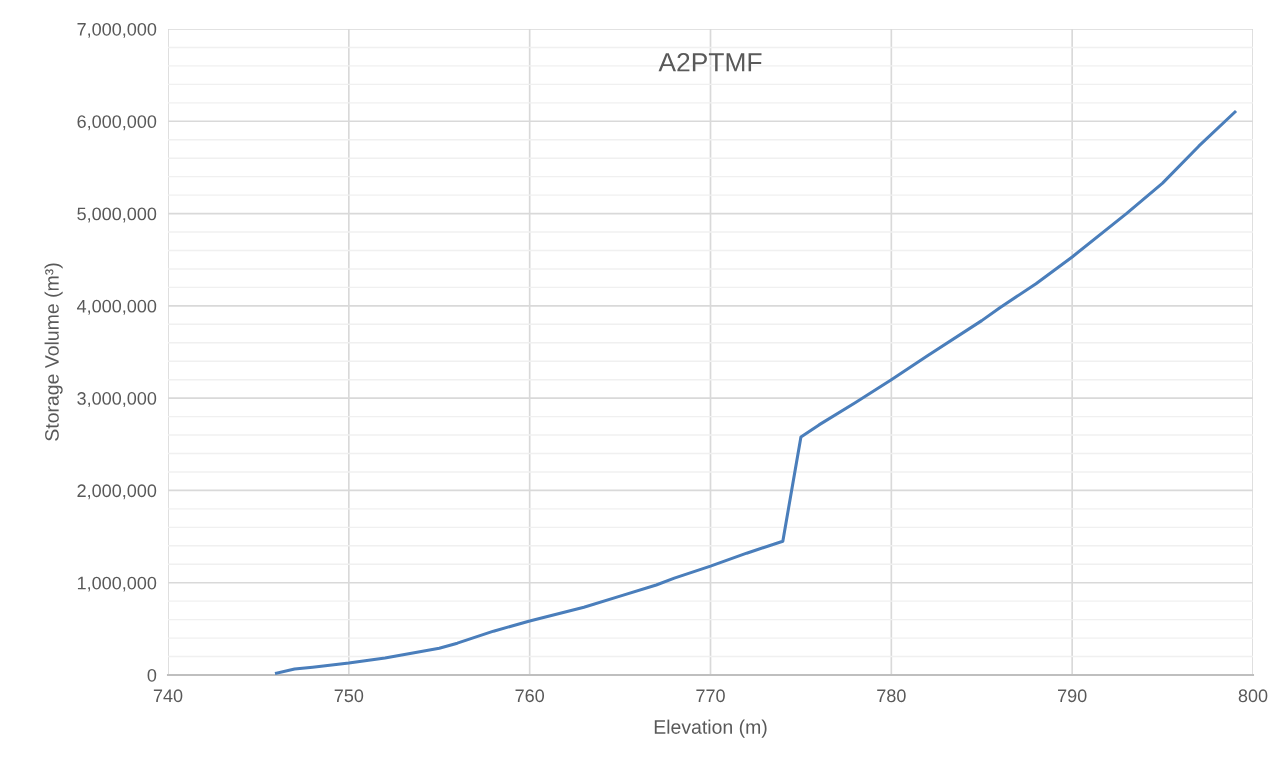  I want to click on x-tick-label: 740, so click(168, 696).